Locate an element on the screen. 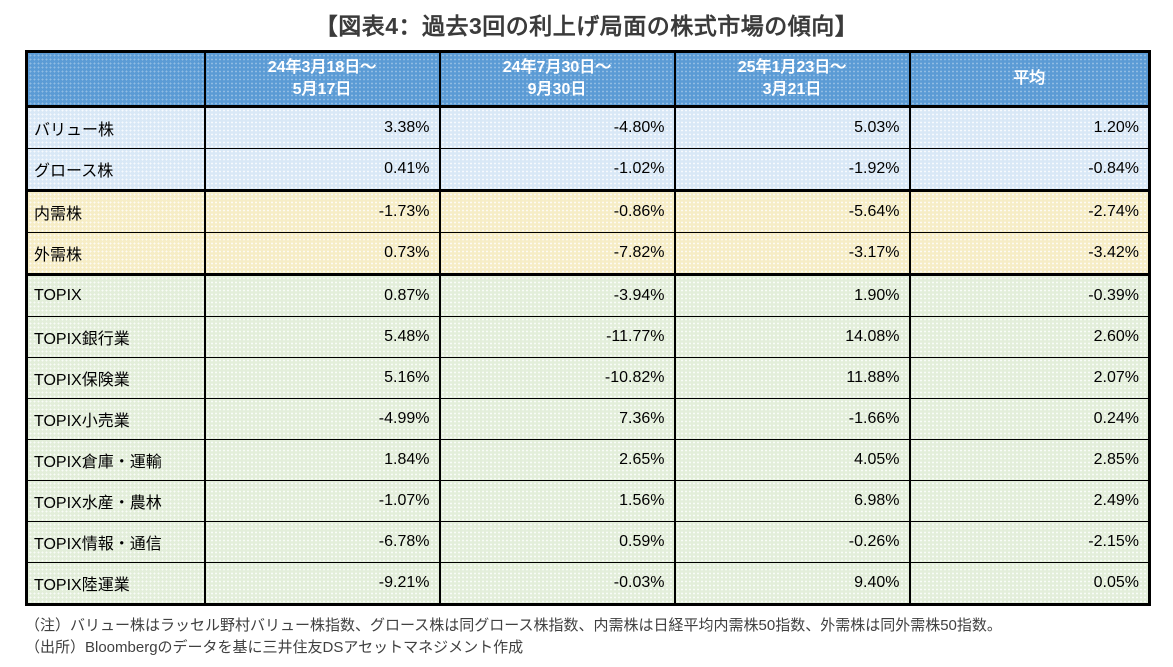  value-cell: 0.24% is located at coordinates (1029, 419).